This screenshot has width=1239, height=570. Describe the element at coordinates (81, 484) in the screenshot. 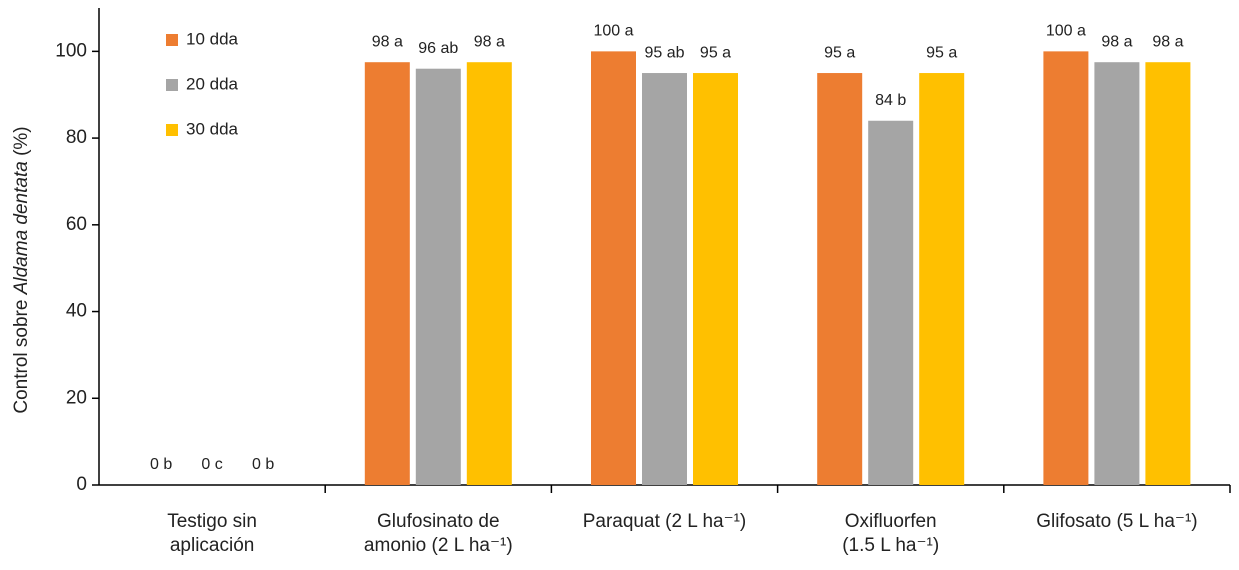

I see `y-tick-label: 0` at that location.